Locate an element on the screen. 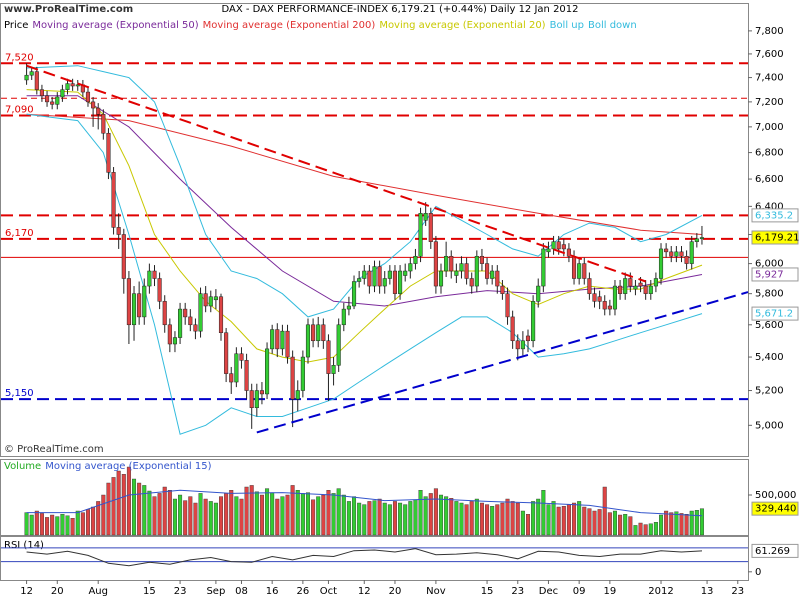 The width and height of the screenshot is (800, 600). y-tick-label: 5,000 is located at coordinates (769, 425).